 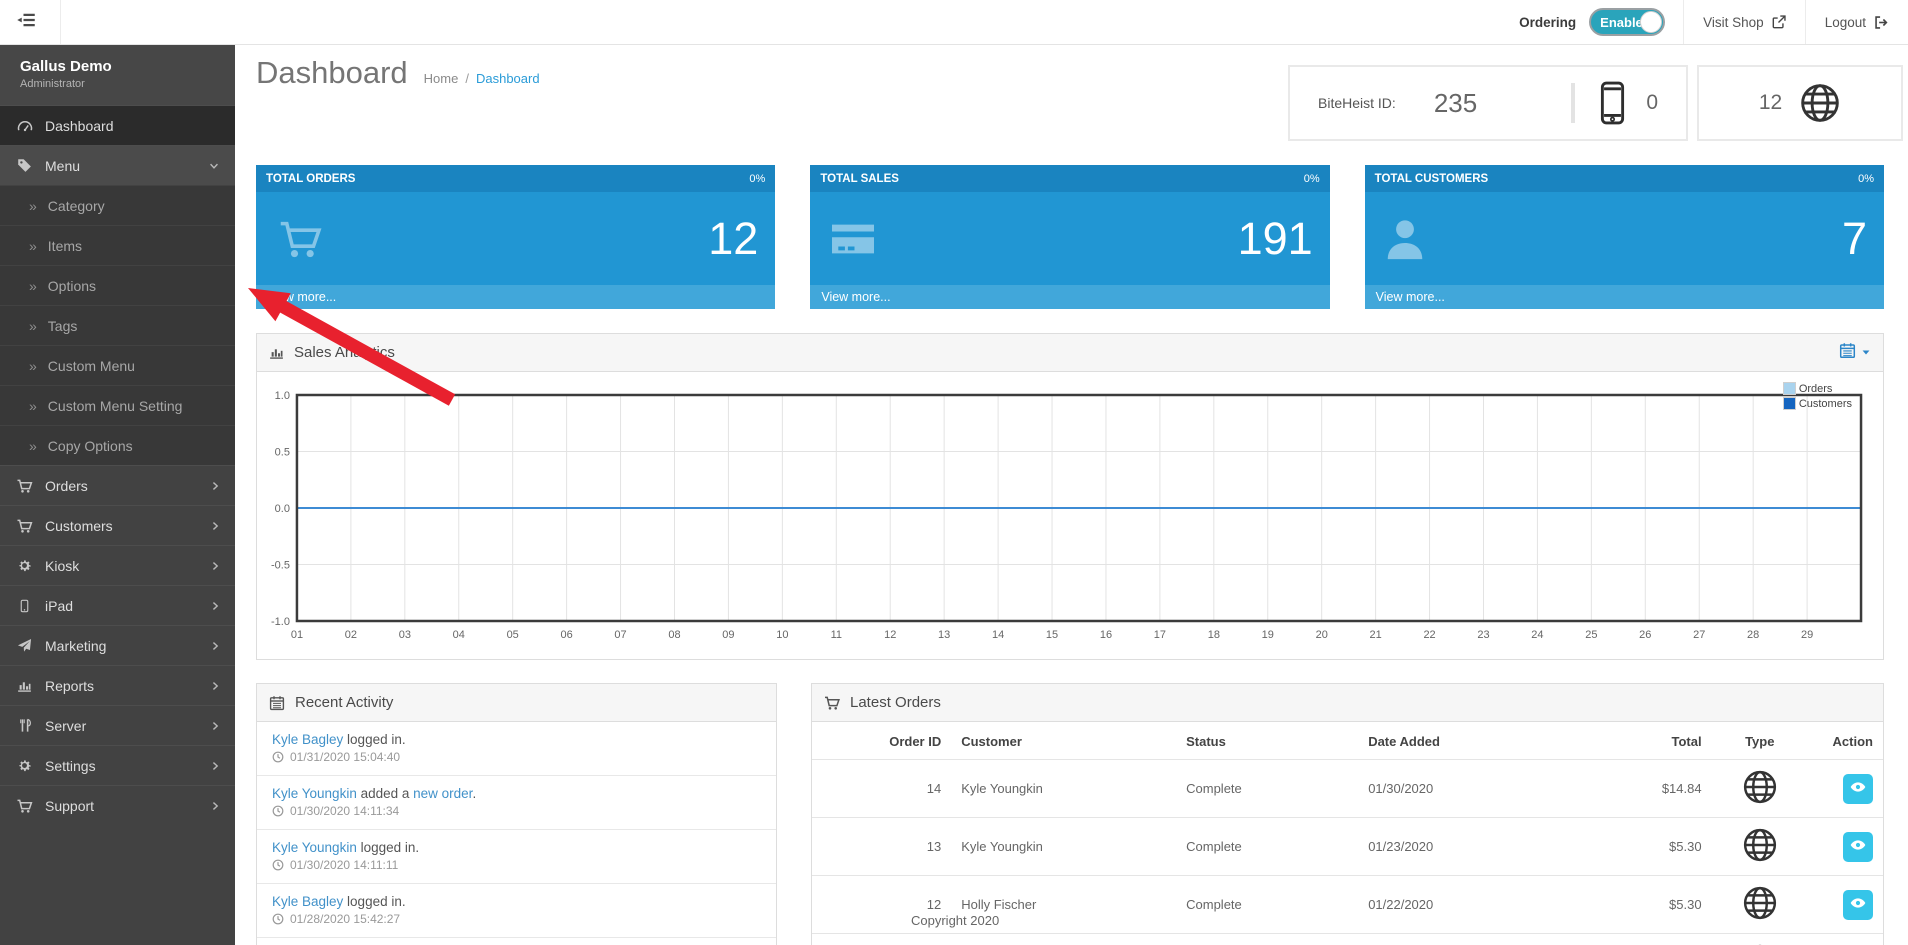 What do you see at coordinates (944, 635) in the screenshot?
I see `svg-text: 13` at bounding box center [944, 635].